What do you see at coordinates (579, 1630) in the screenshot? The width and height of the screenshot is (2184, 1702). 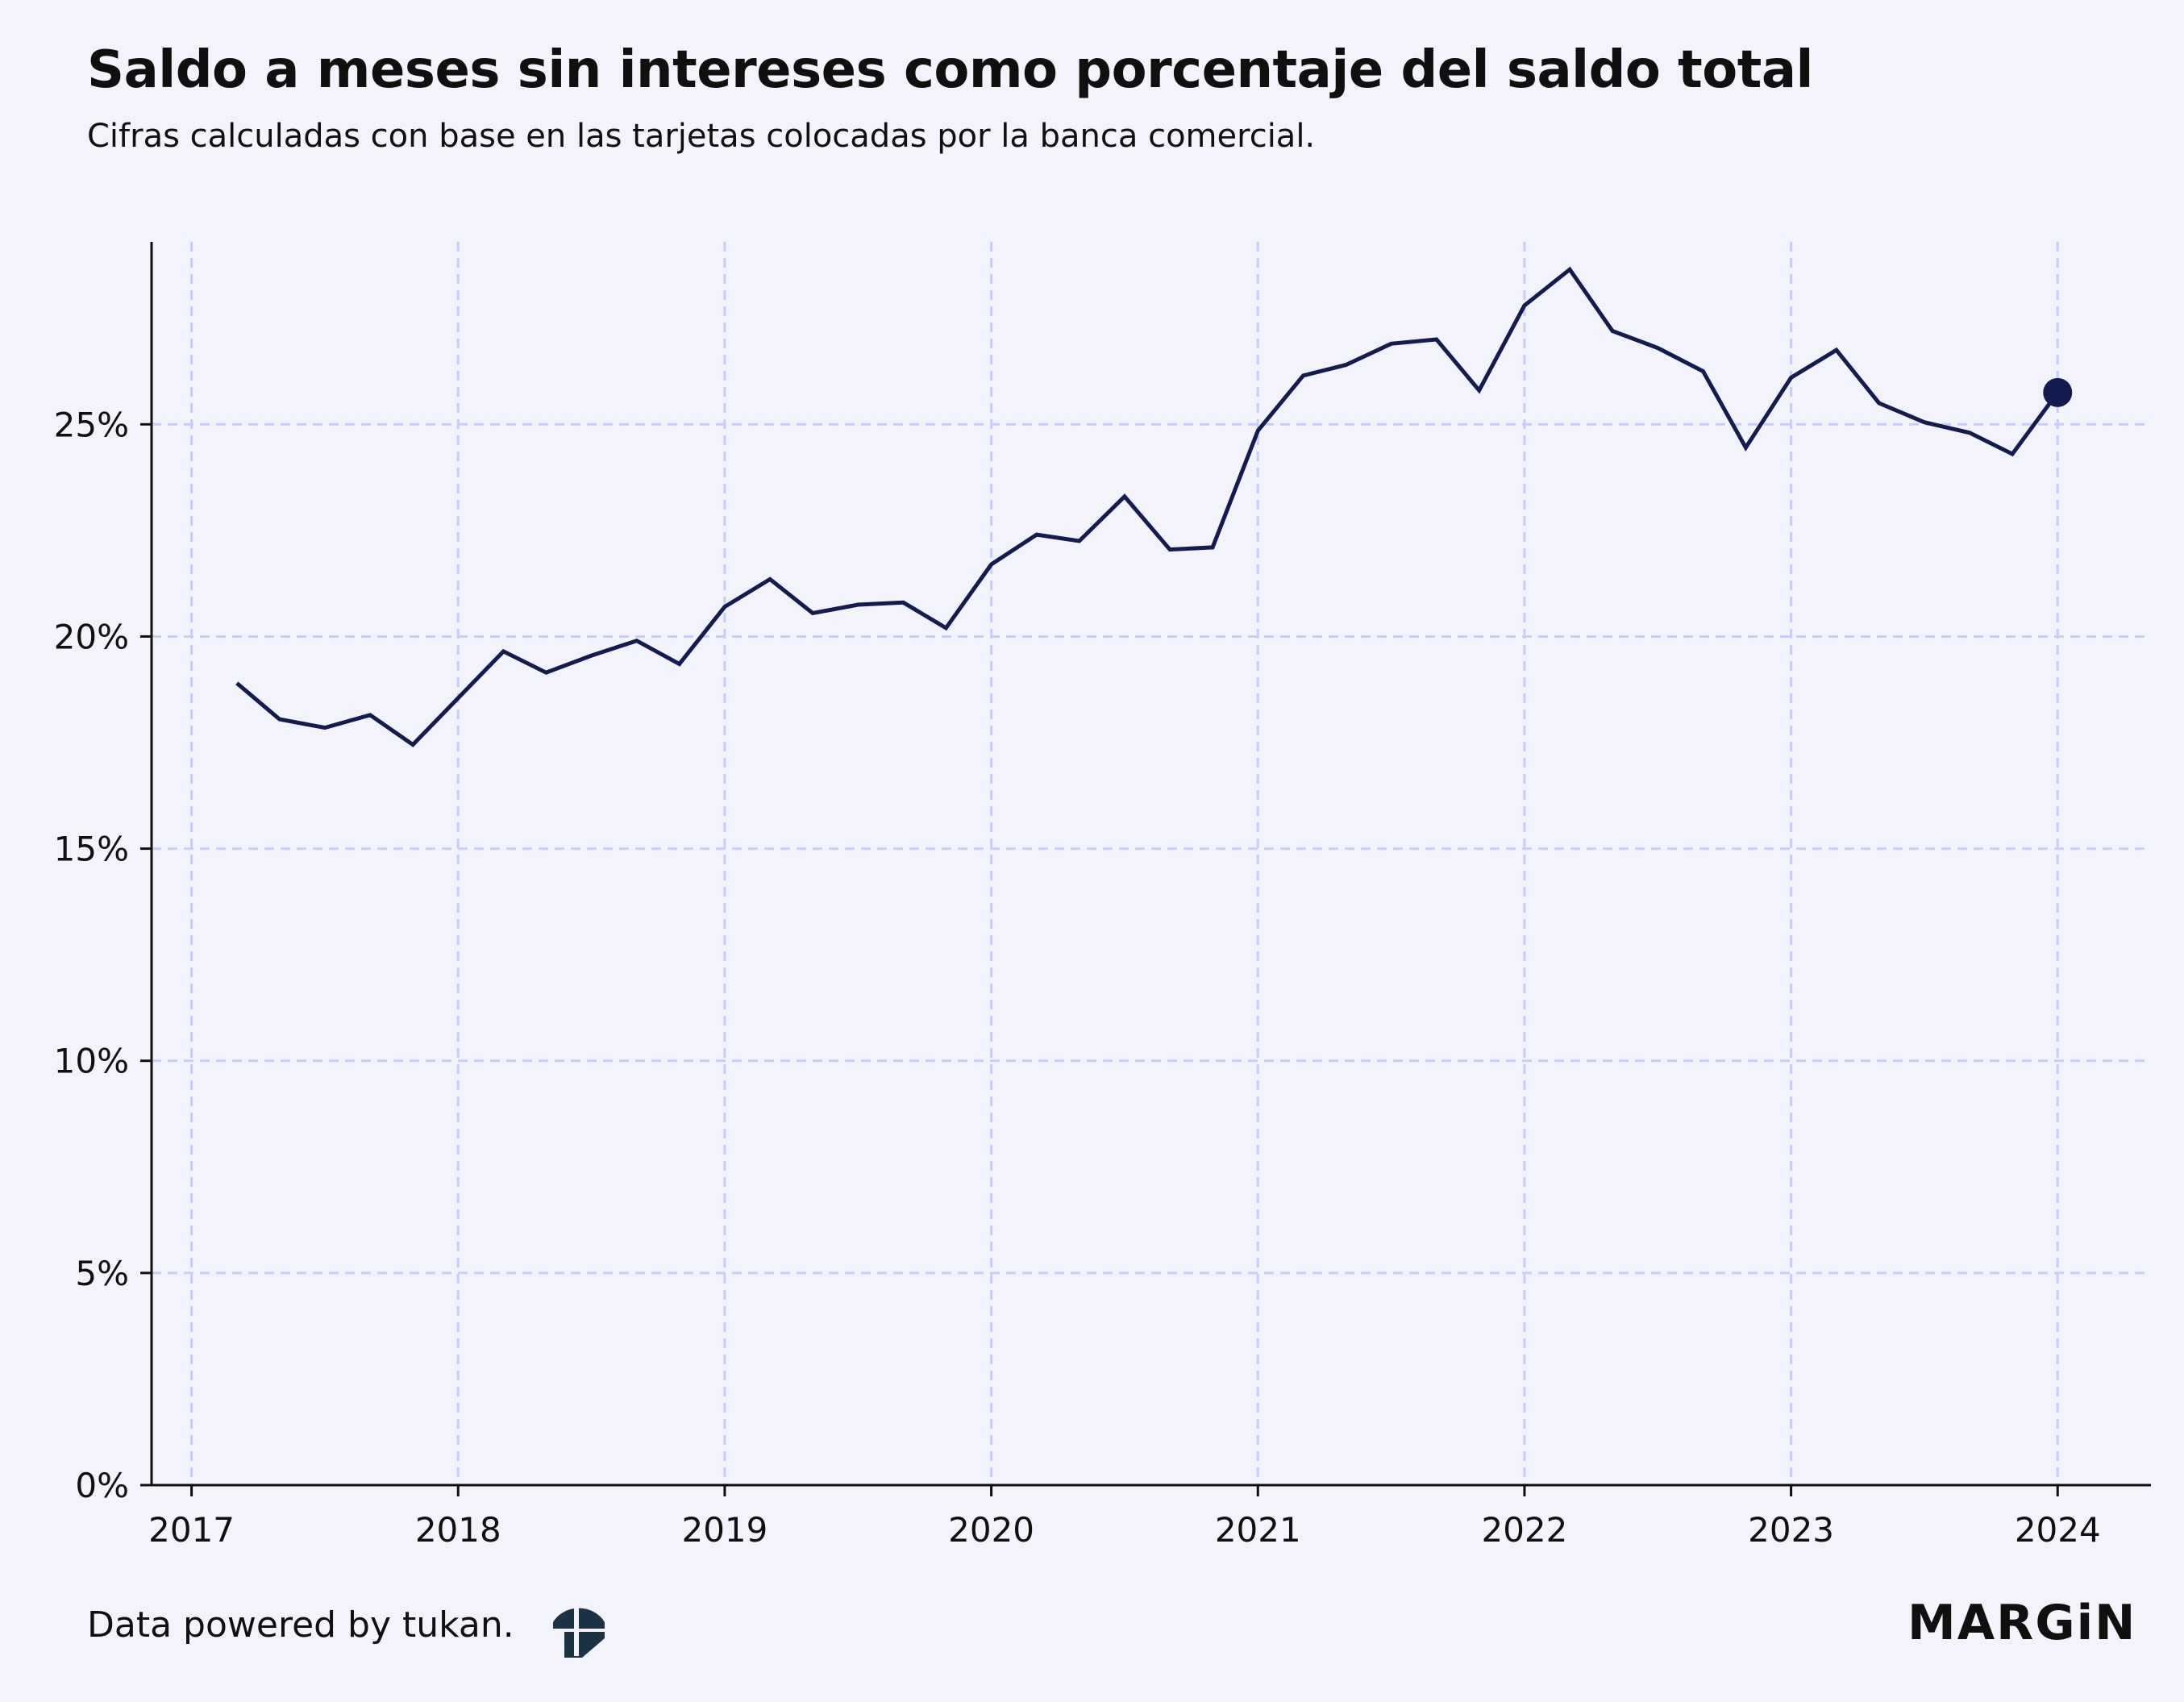 I see `tukan-logo-icon` at bounding box center [579, 1630].